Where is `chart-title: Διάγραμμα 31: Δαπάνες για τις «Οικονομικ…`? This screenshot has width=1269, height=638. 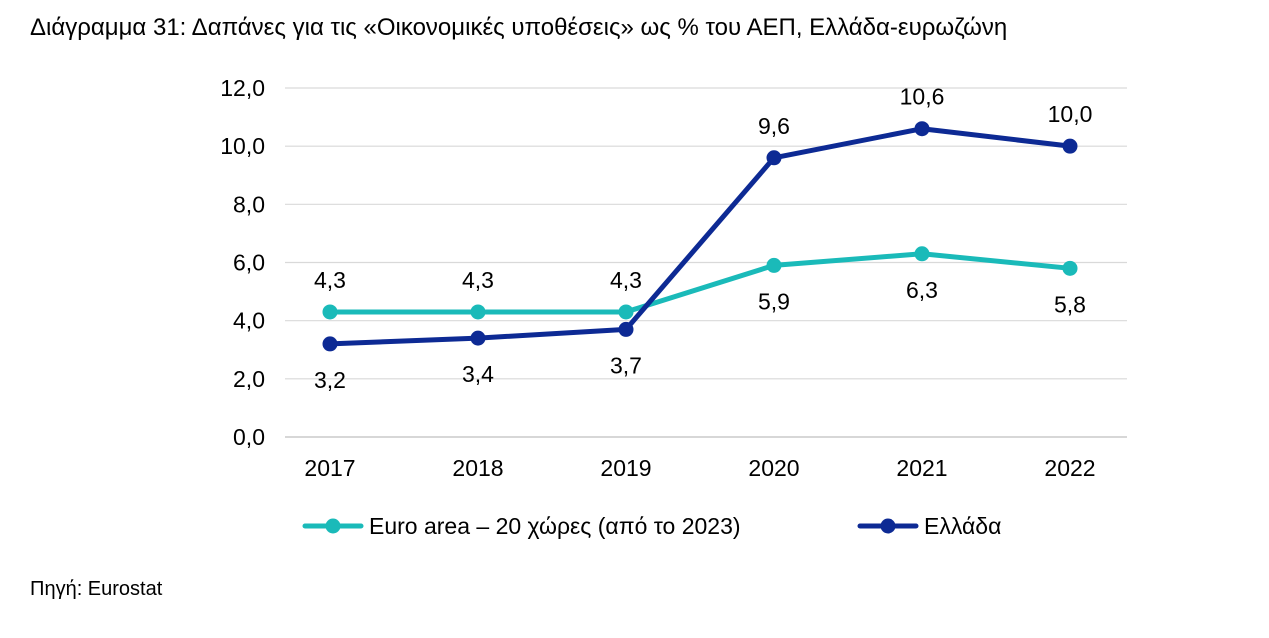 chart-title: Διάγραμμα 31: Δαπάνες για τις «Οικονομικ… is located at coordinates (519, 27).